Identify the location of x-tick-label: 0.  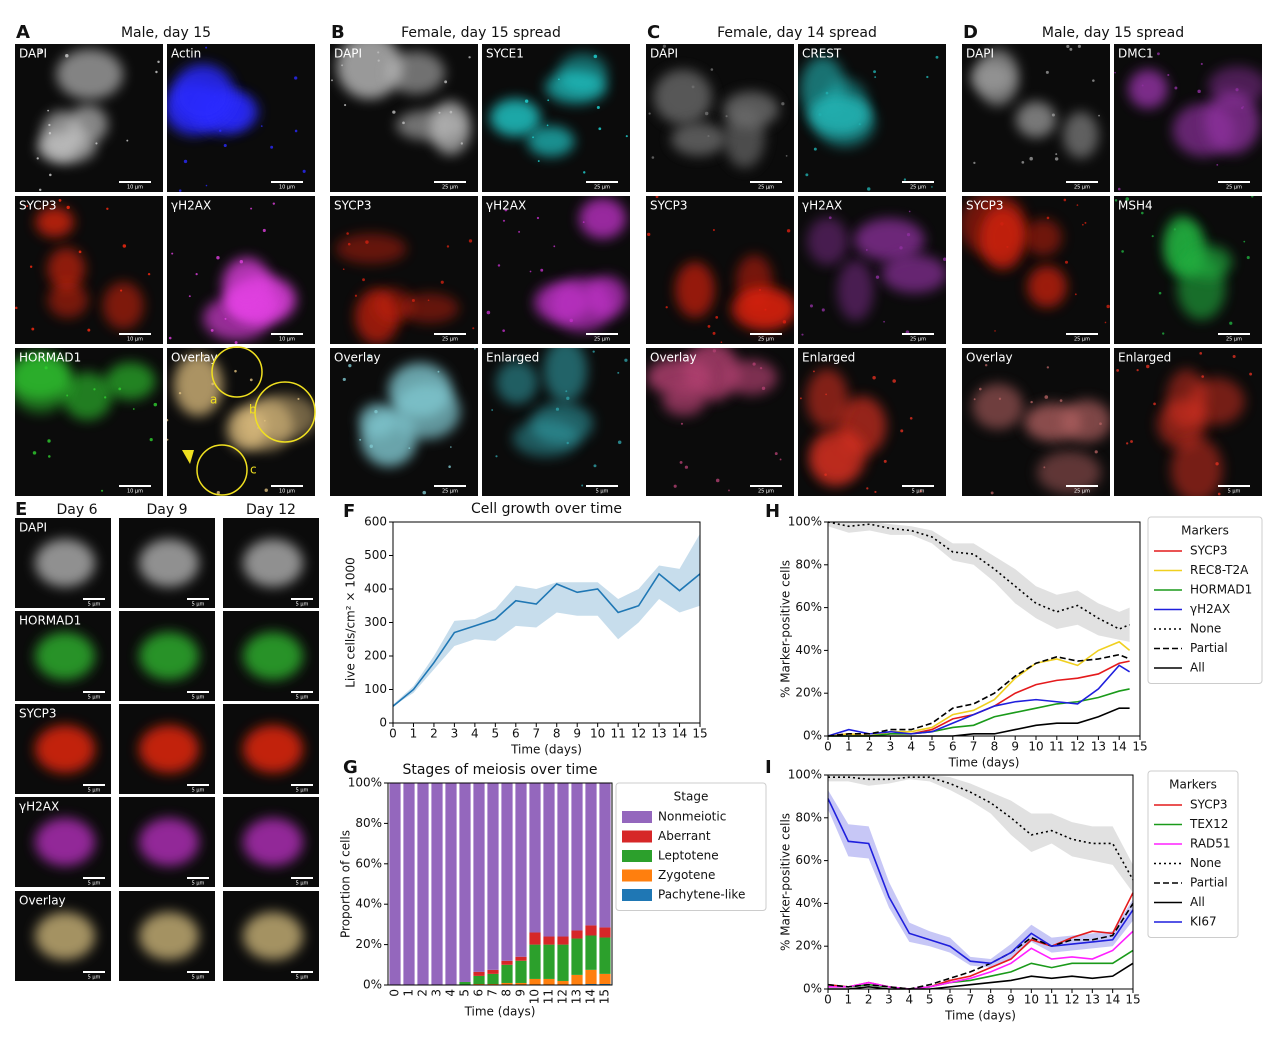
(395, 993).